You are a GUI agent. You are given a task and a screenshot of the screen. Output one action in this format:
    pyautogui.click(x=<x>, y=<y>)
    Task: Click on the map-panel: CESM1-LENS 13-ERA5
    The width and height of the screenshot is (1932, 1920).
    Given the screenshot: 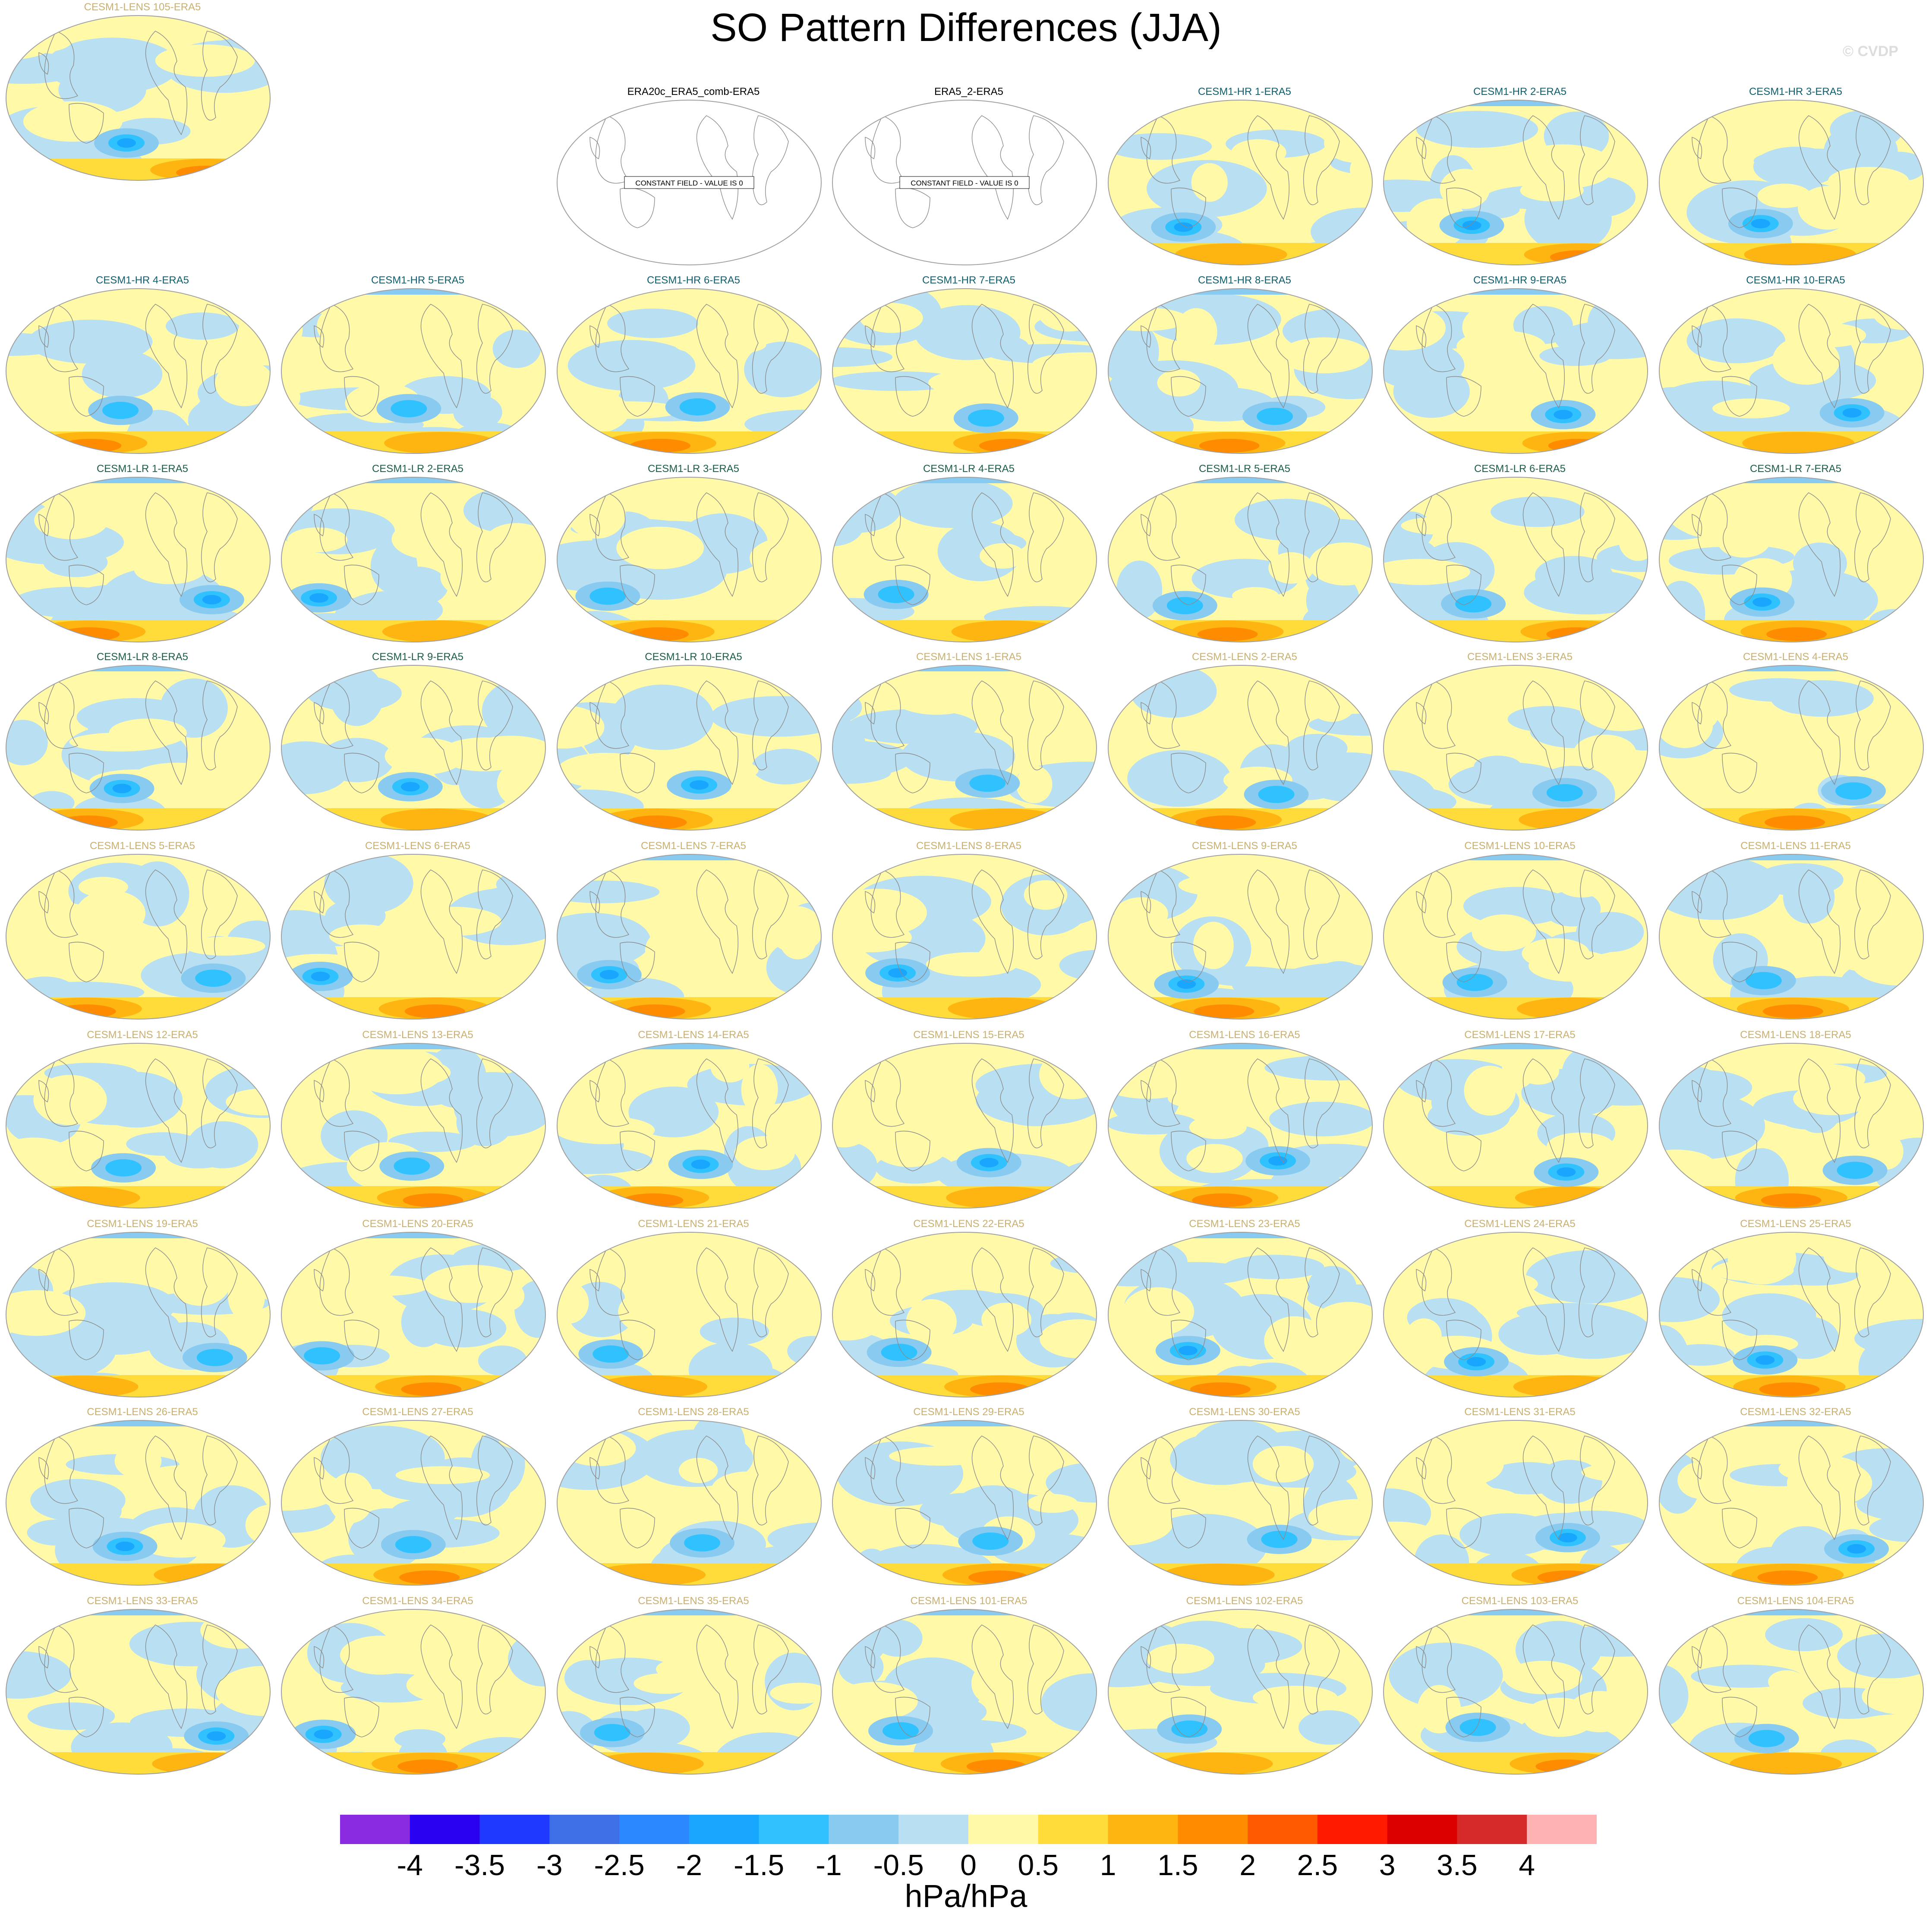 What is the action you would take?
    pyautogui.click(x=418, y=1120)
    